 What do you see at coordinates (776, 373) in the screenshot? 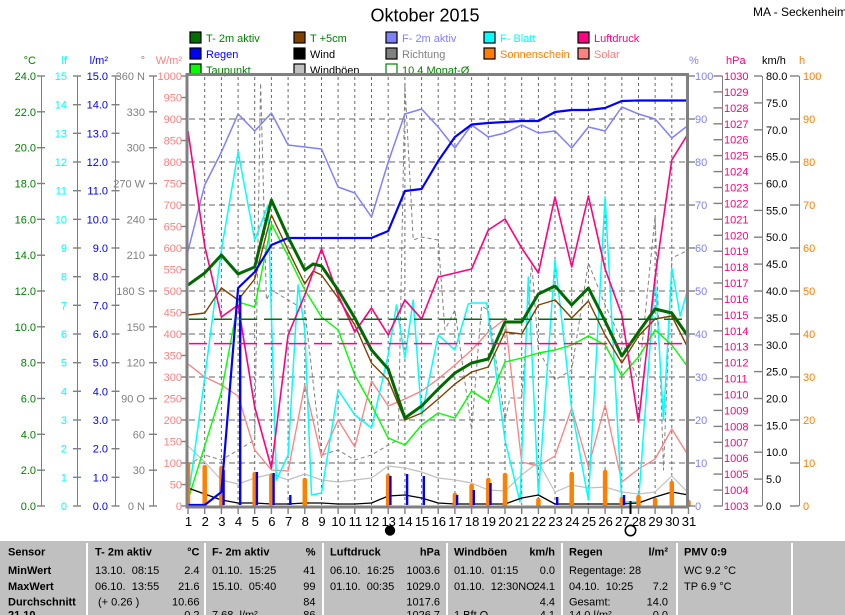
I see `svg-text: 25.0` at bounding box center [776, 373].